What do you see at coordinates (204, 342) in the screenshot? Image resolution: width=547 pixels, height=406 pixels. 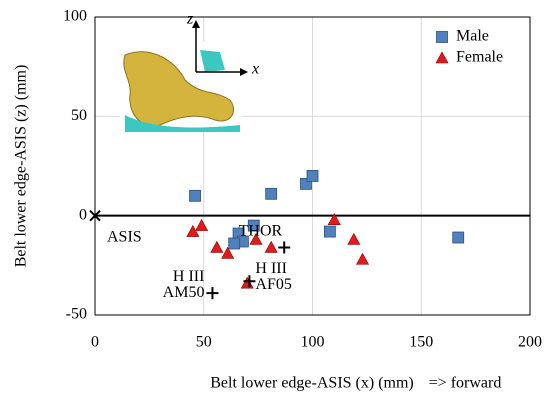 I see `x-tick-label: 50` at bounding box center [204, 342].